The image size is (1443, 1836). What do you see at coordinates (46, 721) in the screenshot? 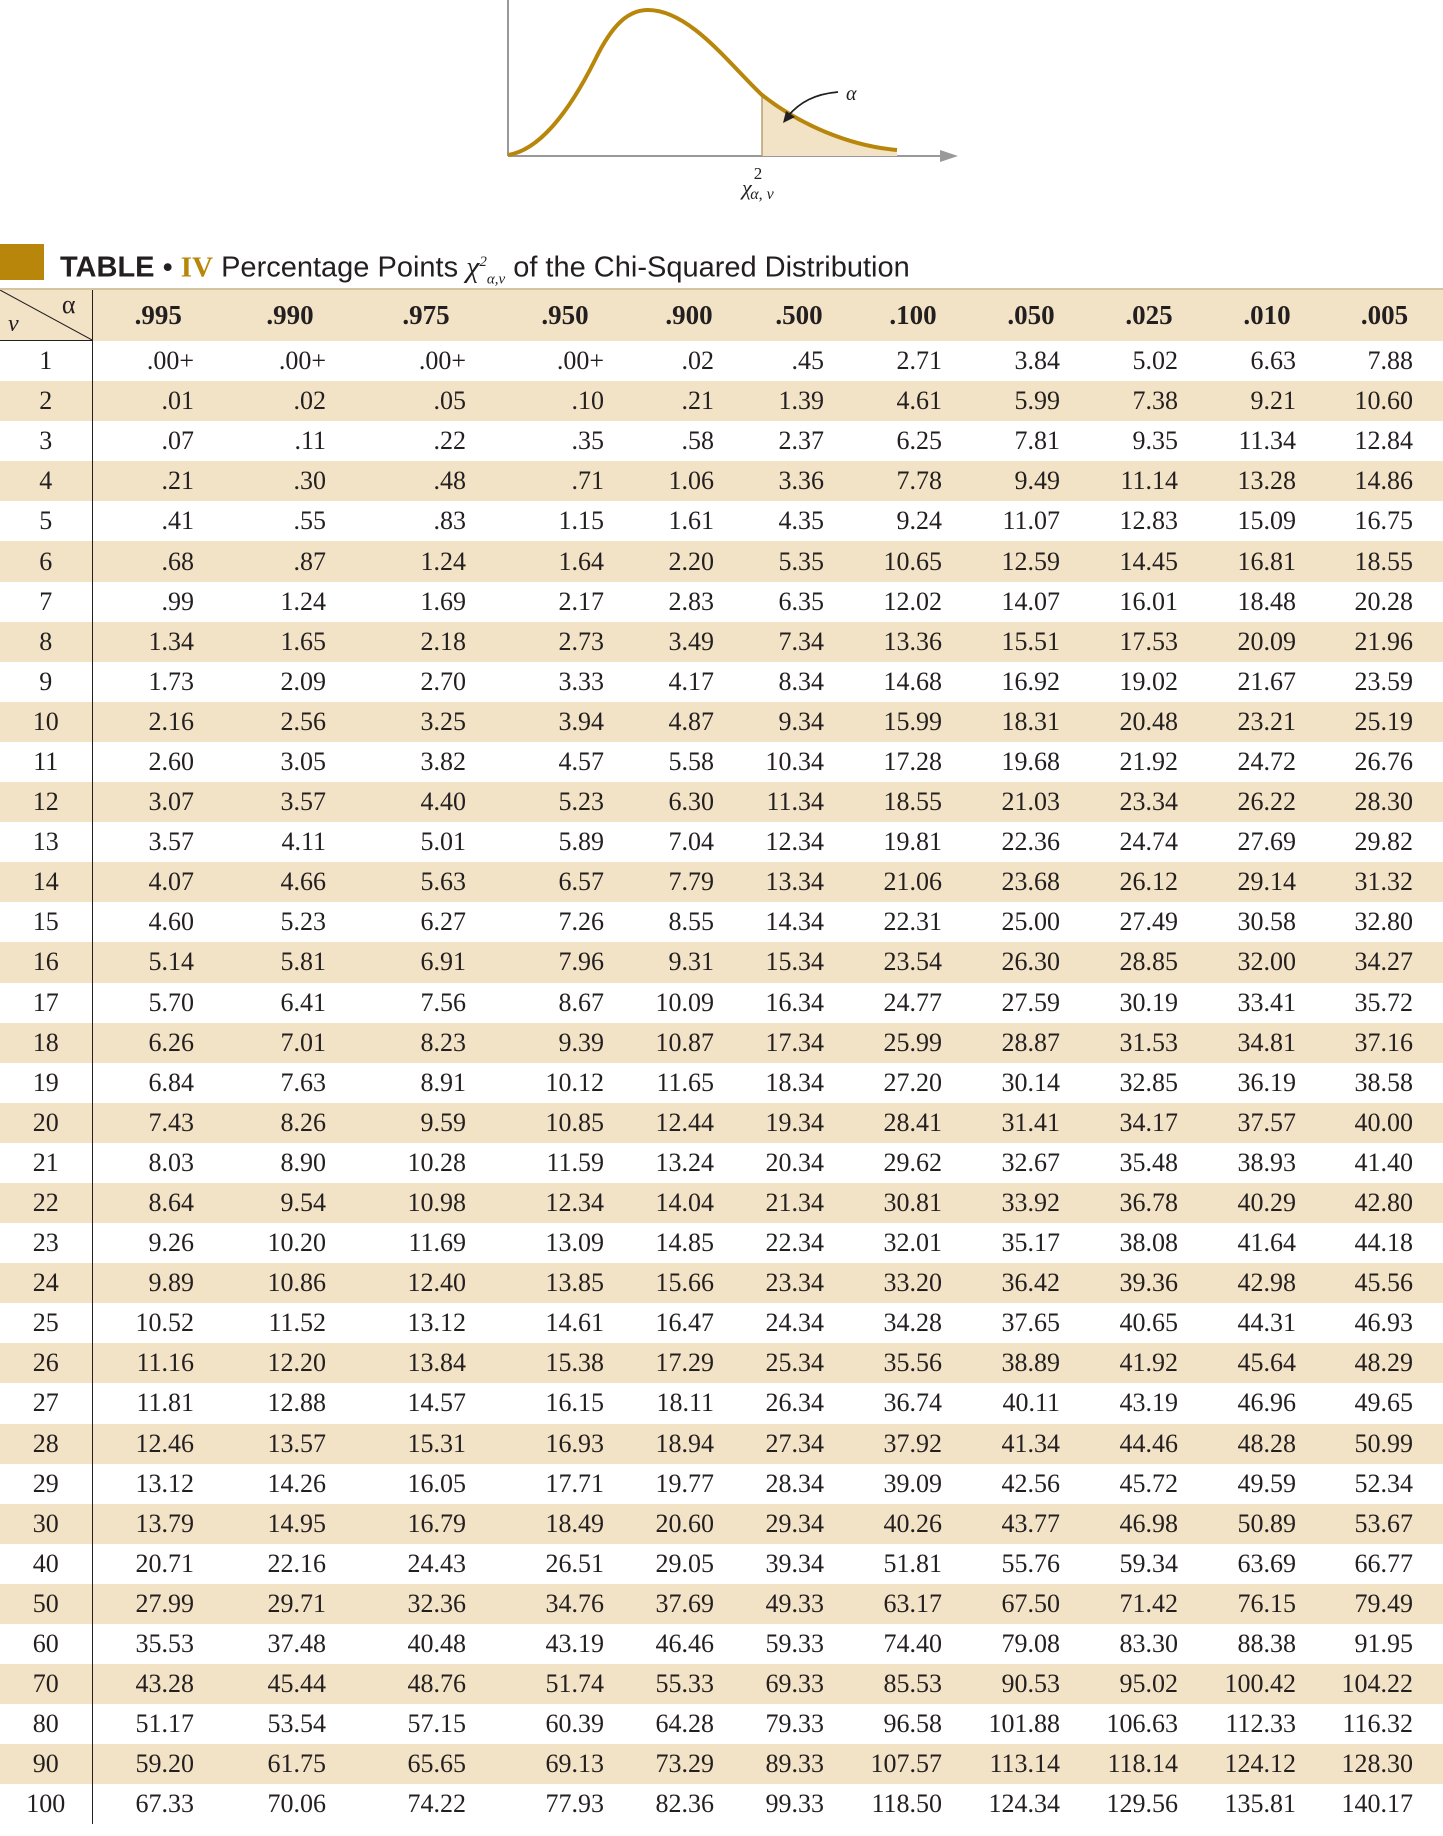
I see `degrees-of-freedom-cell: 10` at bounding box center [46, 721].